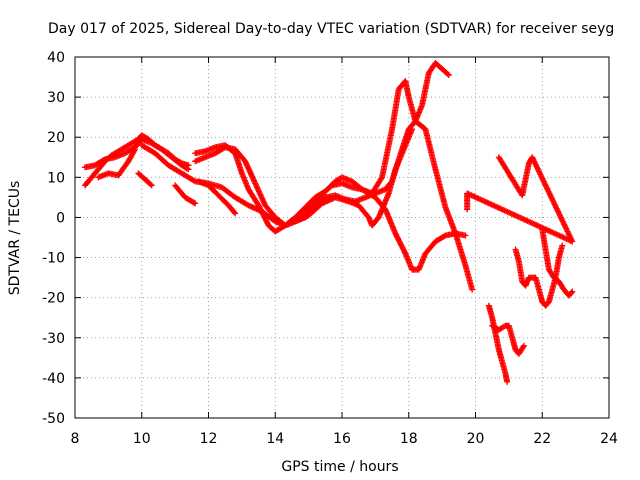  What do you see at coordinates (275, 439) in the screenshot?
I see `x-tick-label: 14` at bounding box center [275, 439].